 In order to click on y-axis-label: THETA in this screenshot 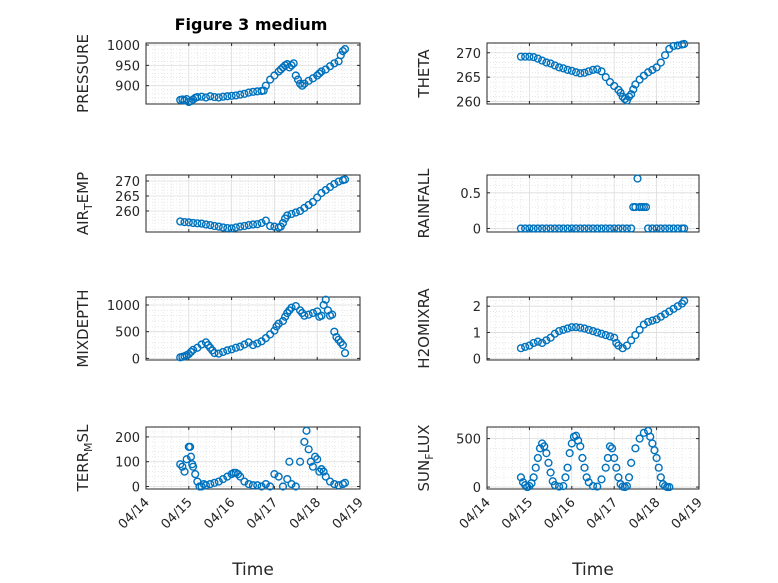, I will do `click(424, 74)`.